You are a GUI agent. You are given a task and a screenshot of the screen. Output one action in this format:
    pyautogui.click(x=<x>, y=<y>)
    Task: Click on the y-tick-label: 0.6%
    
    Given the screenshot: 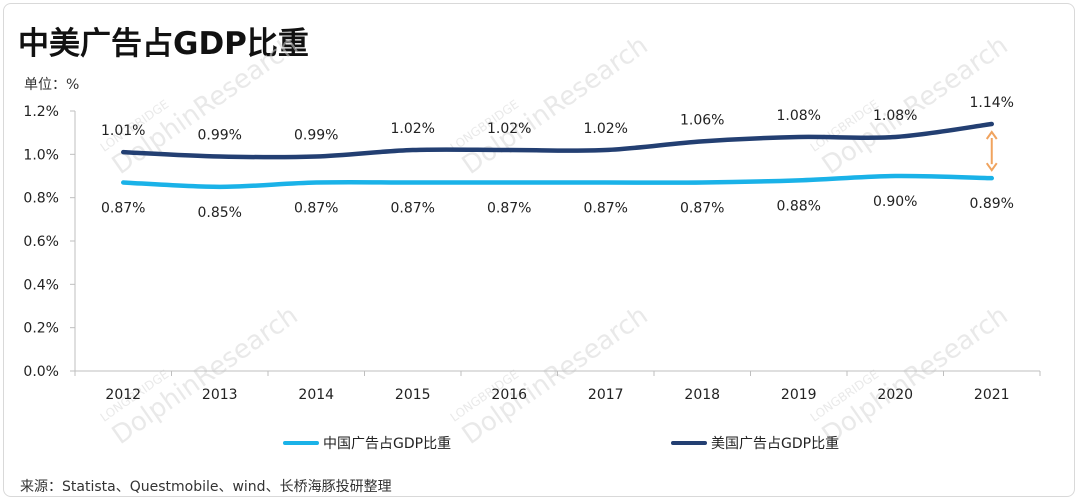 What is the action you would take?
    pyautogui.click(x=41, y=242)
    